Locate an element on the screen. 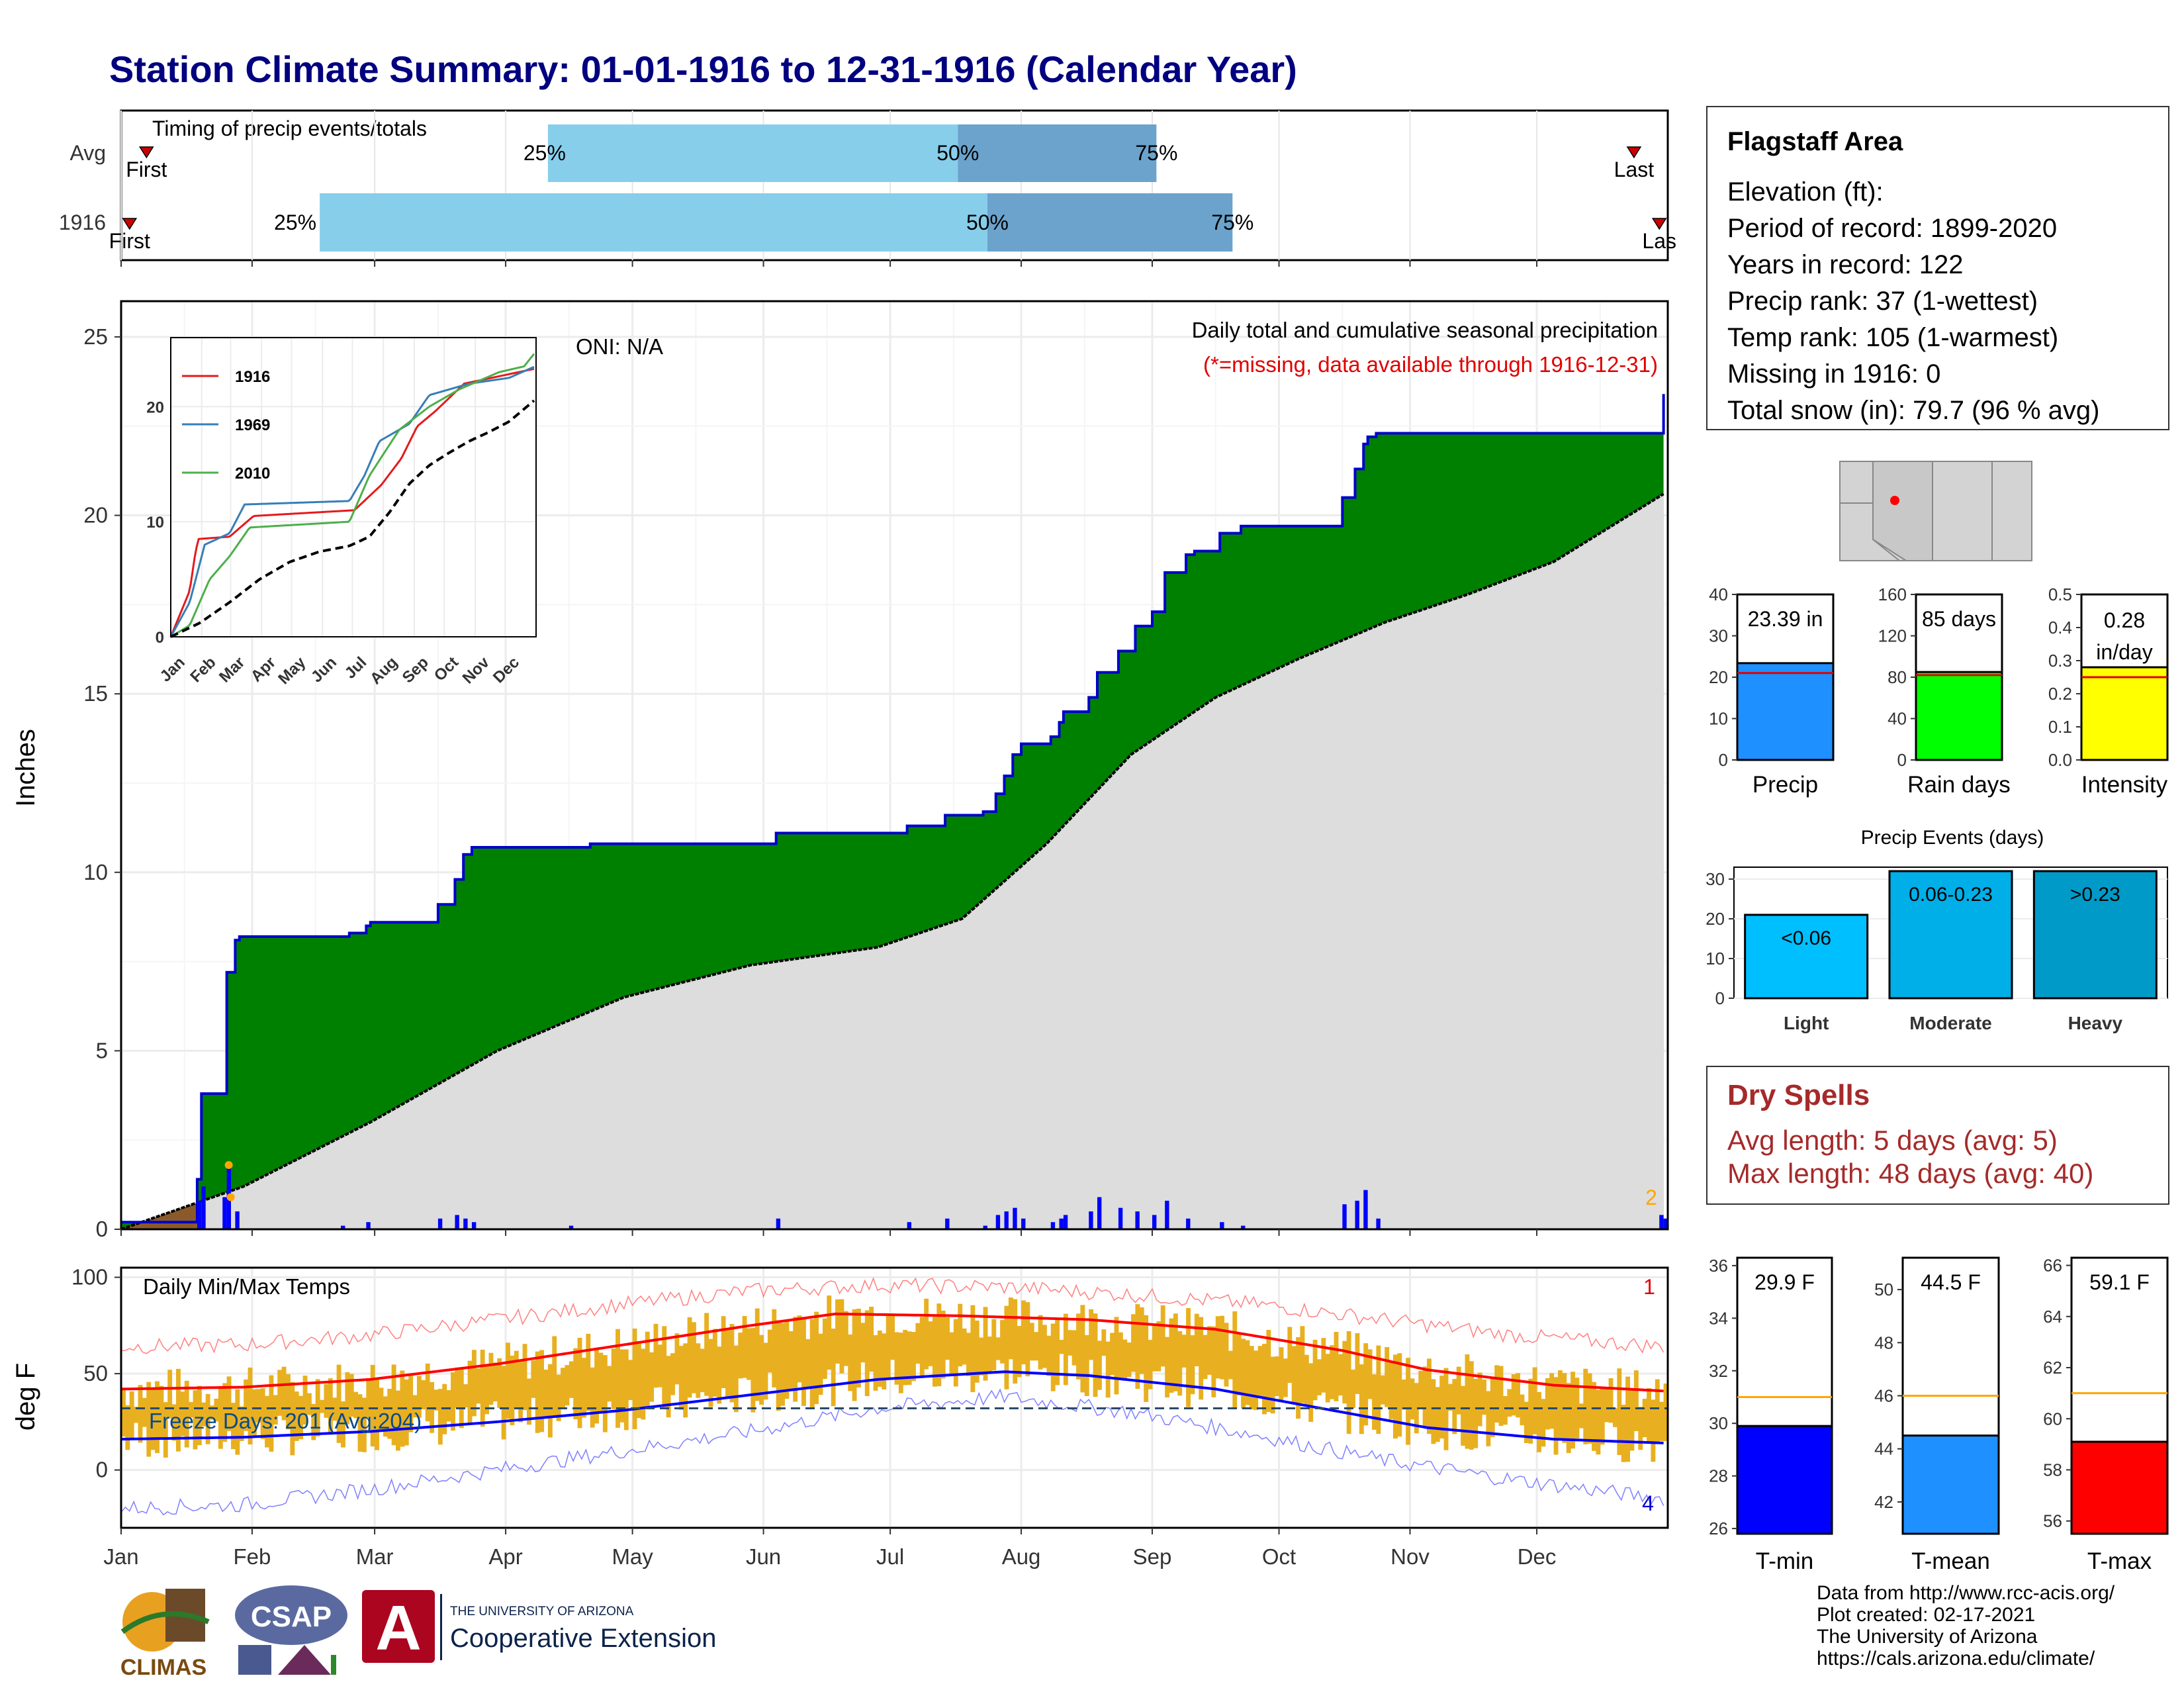 The image size is (2184, 1688). climas-logo: CLIMAS is located at coordinates (163, 1631).